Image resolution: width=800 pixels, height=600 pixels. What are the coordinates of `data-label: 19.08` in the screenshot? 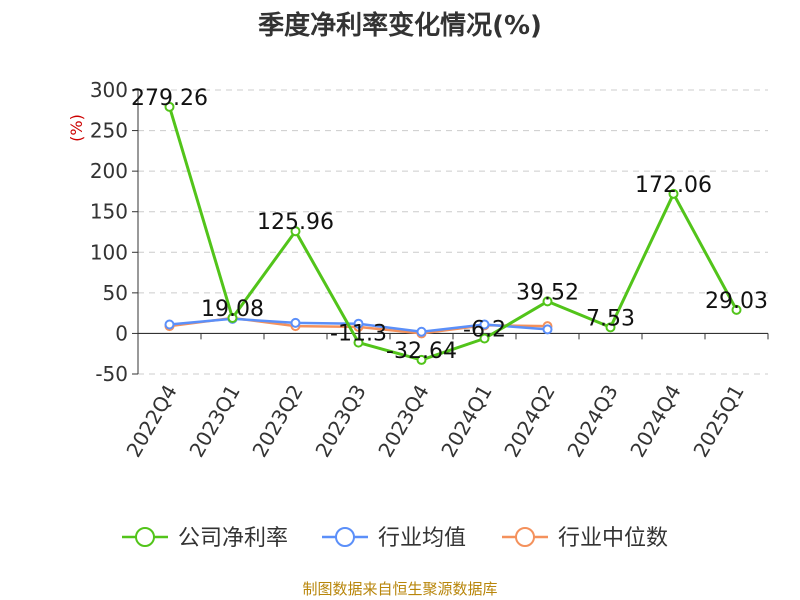 It's located at (232, 309).